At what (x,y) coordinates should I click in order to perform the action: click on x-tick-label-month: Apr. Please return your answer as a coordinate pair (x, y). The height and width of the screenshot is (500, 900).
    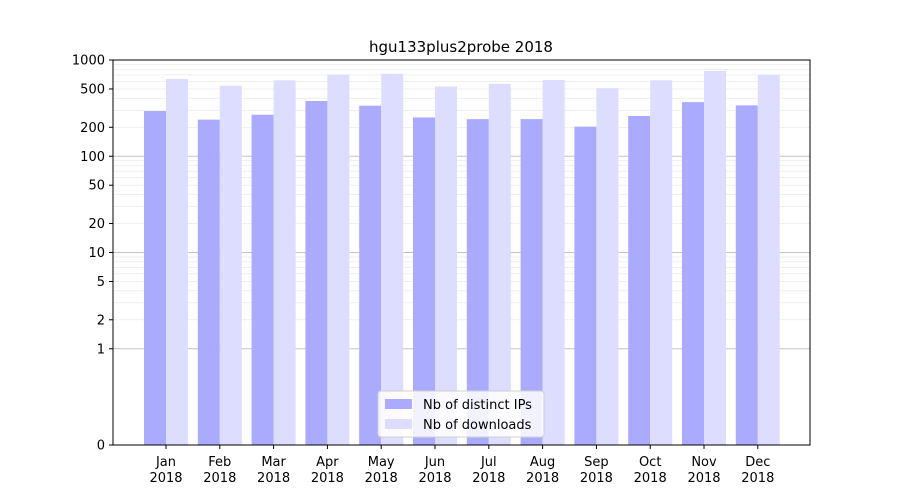
    Looking at the image, I should click on (327, 462).